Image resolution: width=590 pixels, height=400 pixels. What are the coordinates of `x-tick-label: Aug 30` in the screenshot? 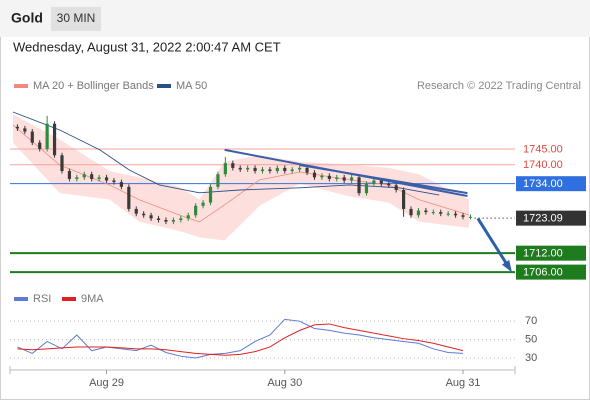 It's located at (284, 383).